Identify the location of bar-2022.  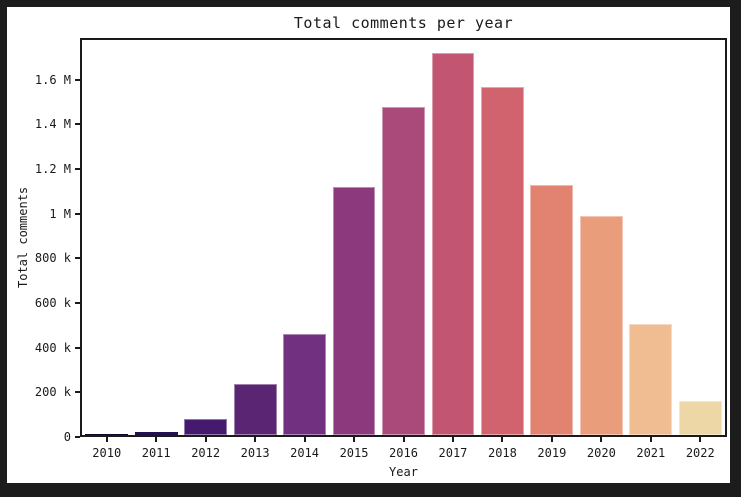
(700, 417).